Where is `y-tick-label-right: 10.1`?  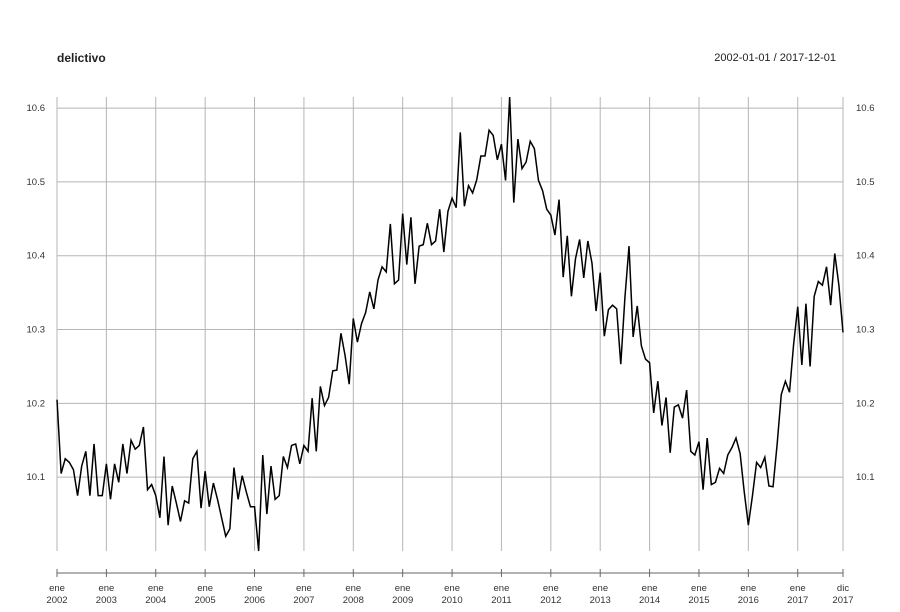
y-tick-label-right: 10.1 is located at coordinates (865, 477).